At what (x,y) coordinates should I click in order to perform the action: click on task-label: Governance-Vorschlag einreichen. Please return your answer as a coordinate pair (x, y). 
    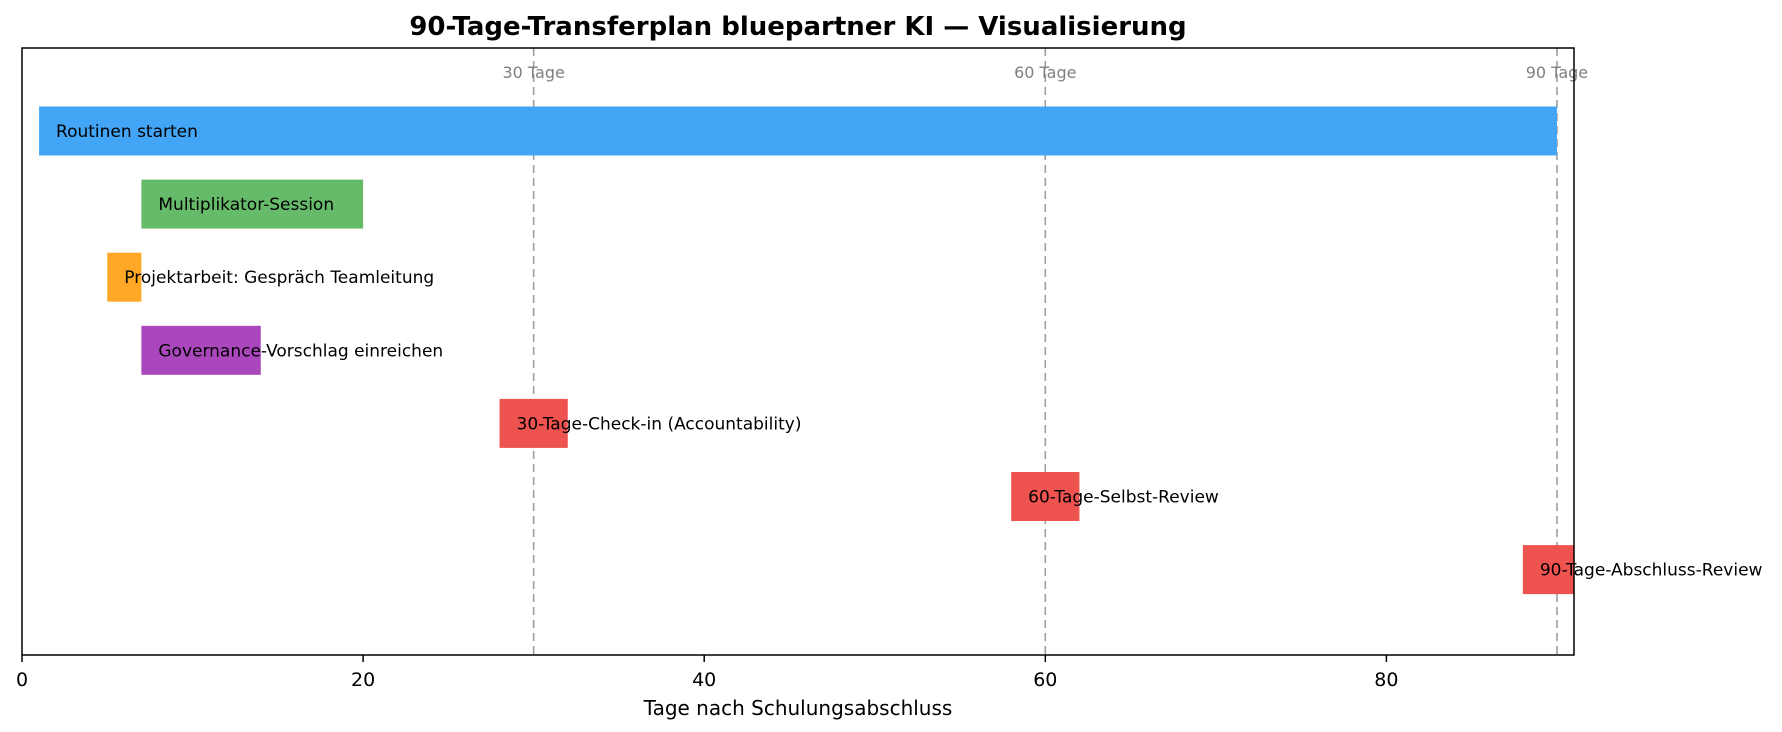
    Looking at the image, I should click on (300, 351).